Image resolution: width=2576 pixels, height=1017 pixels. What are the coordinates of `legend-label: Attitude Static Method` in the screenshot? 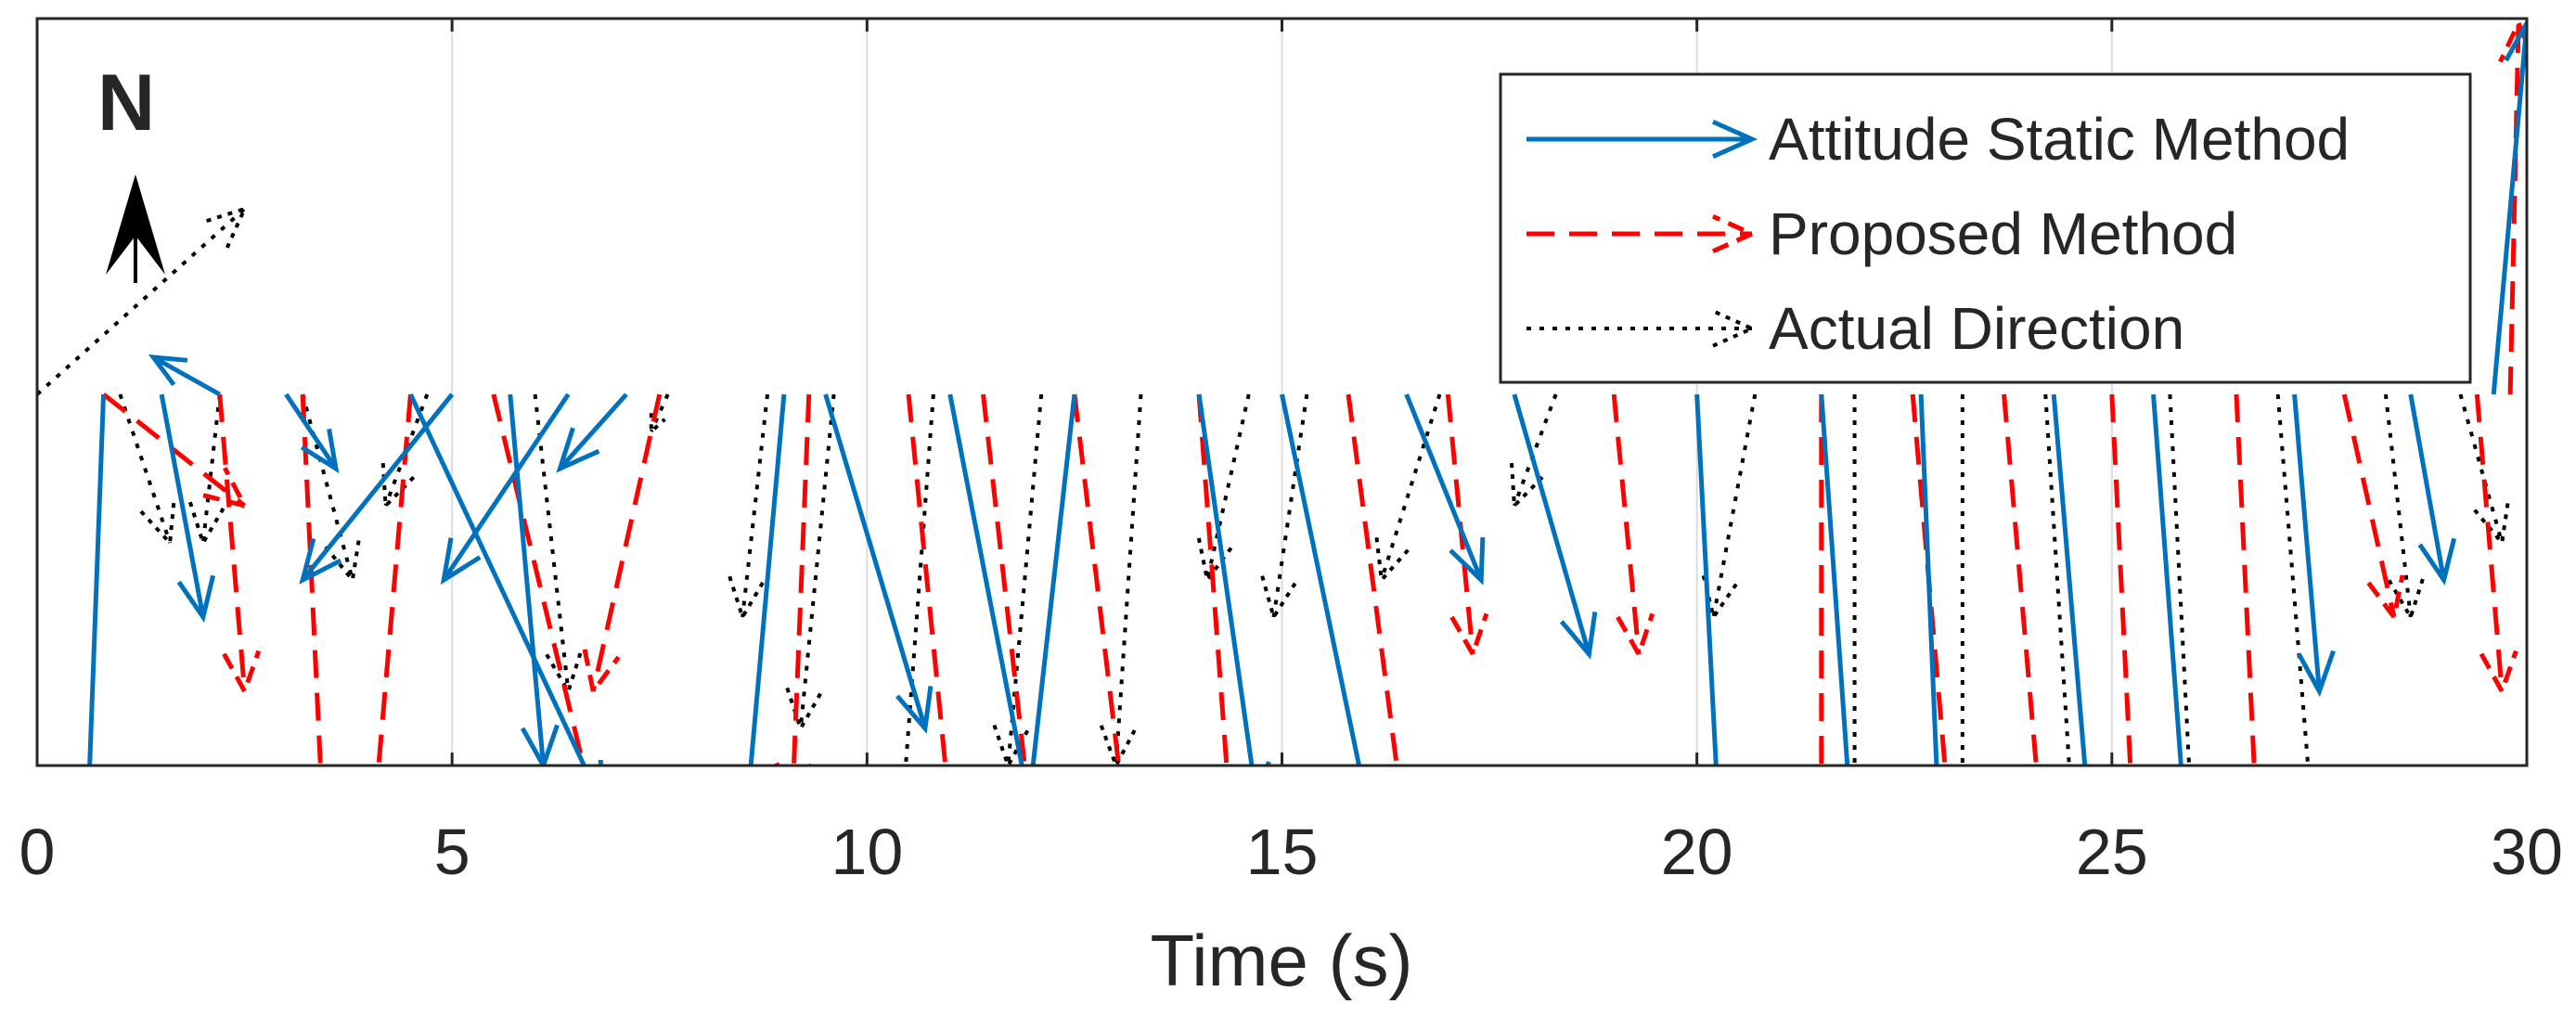 It's located at (2060, 139).